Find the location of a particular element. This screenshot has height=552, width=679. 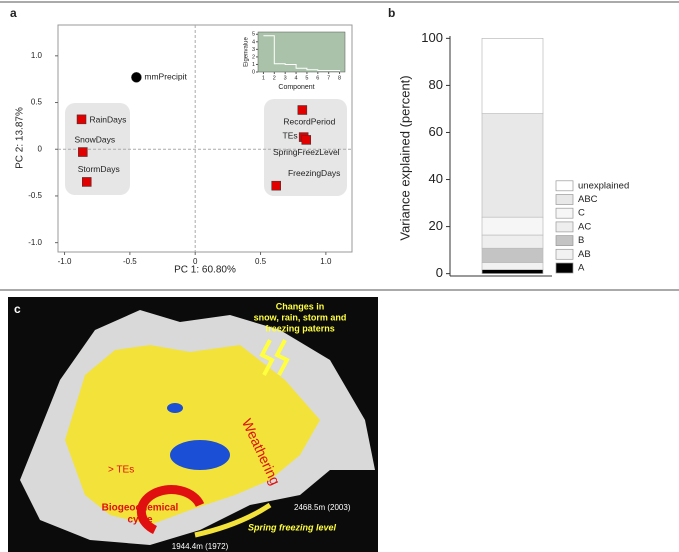

x-tick-label: 1.0 is located at coordinates (326, 261).